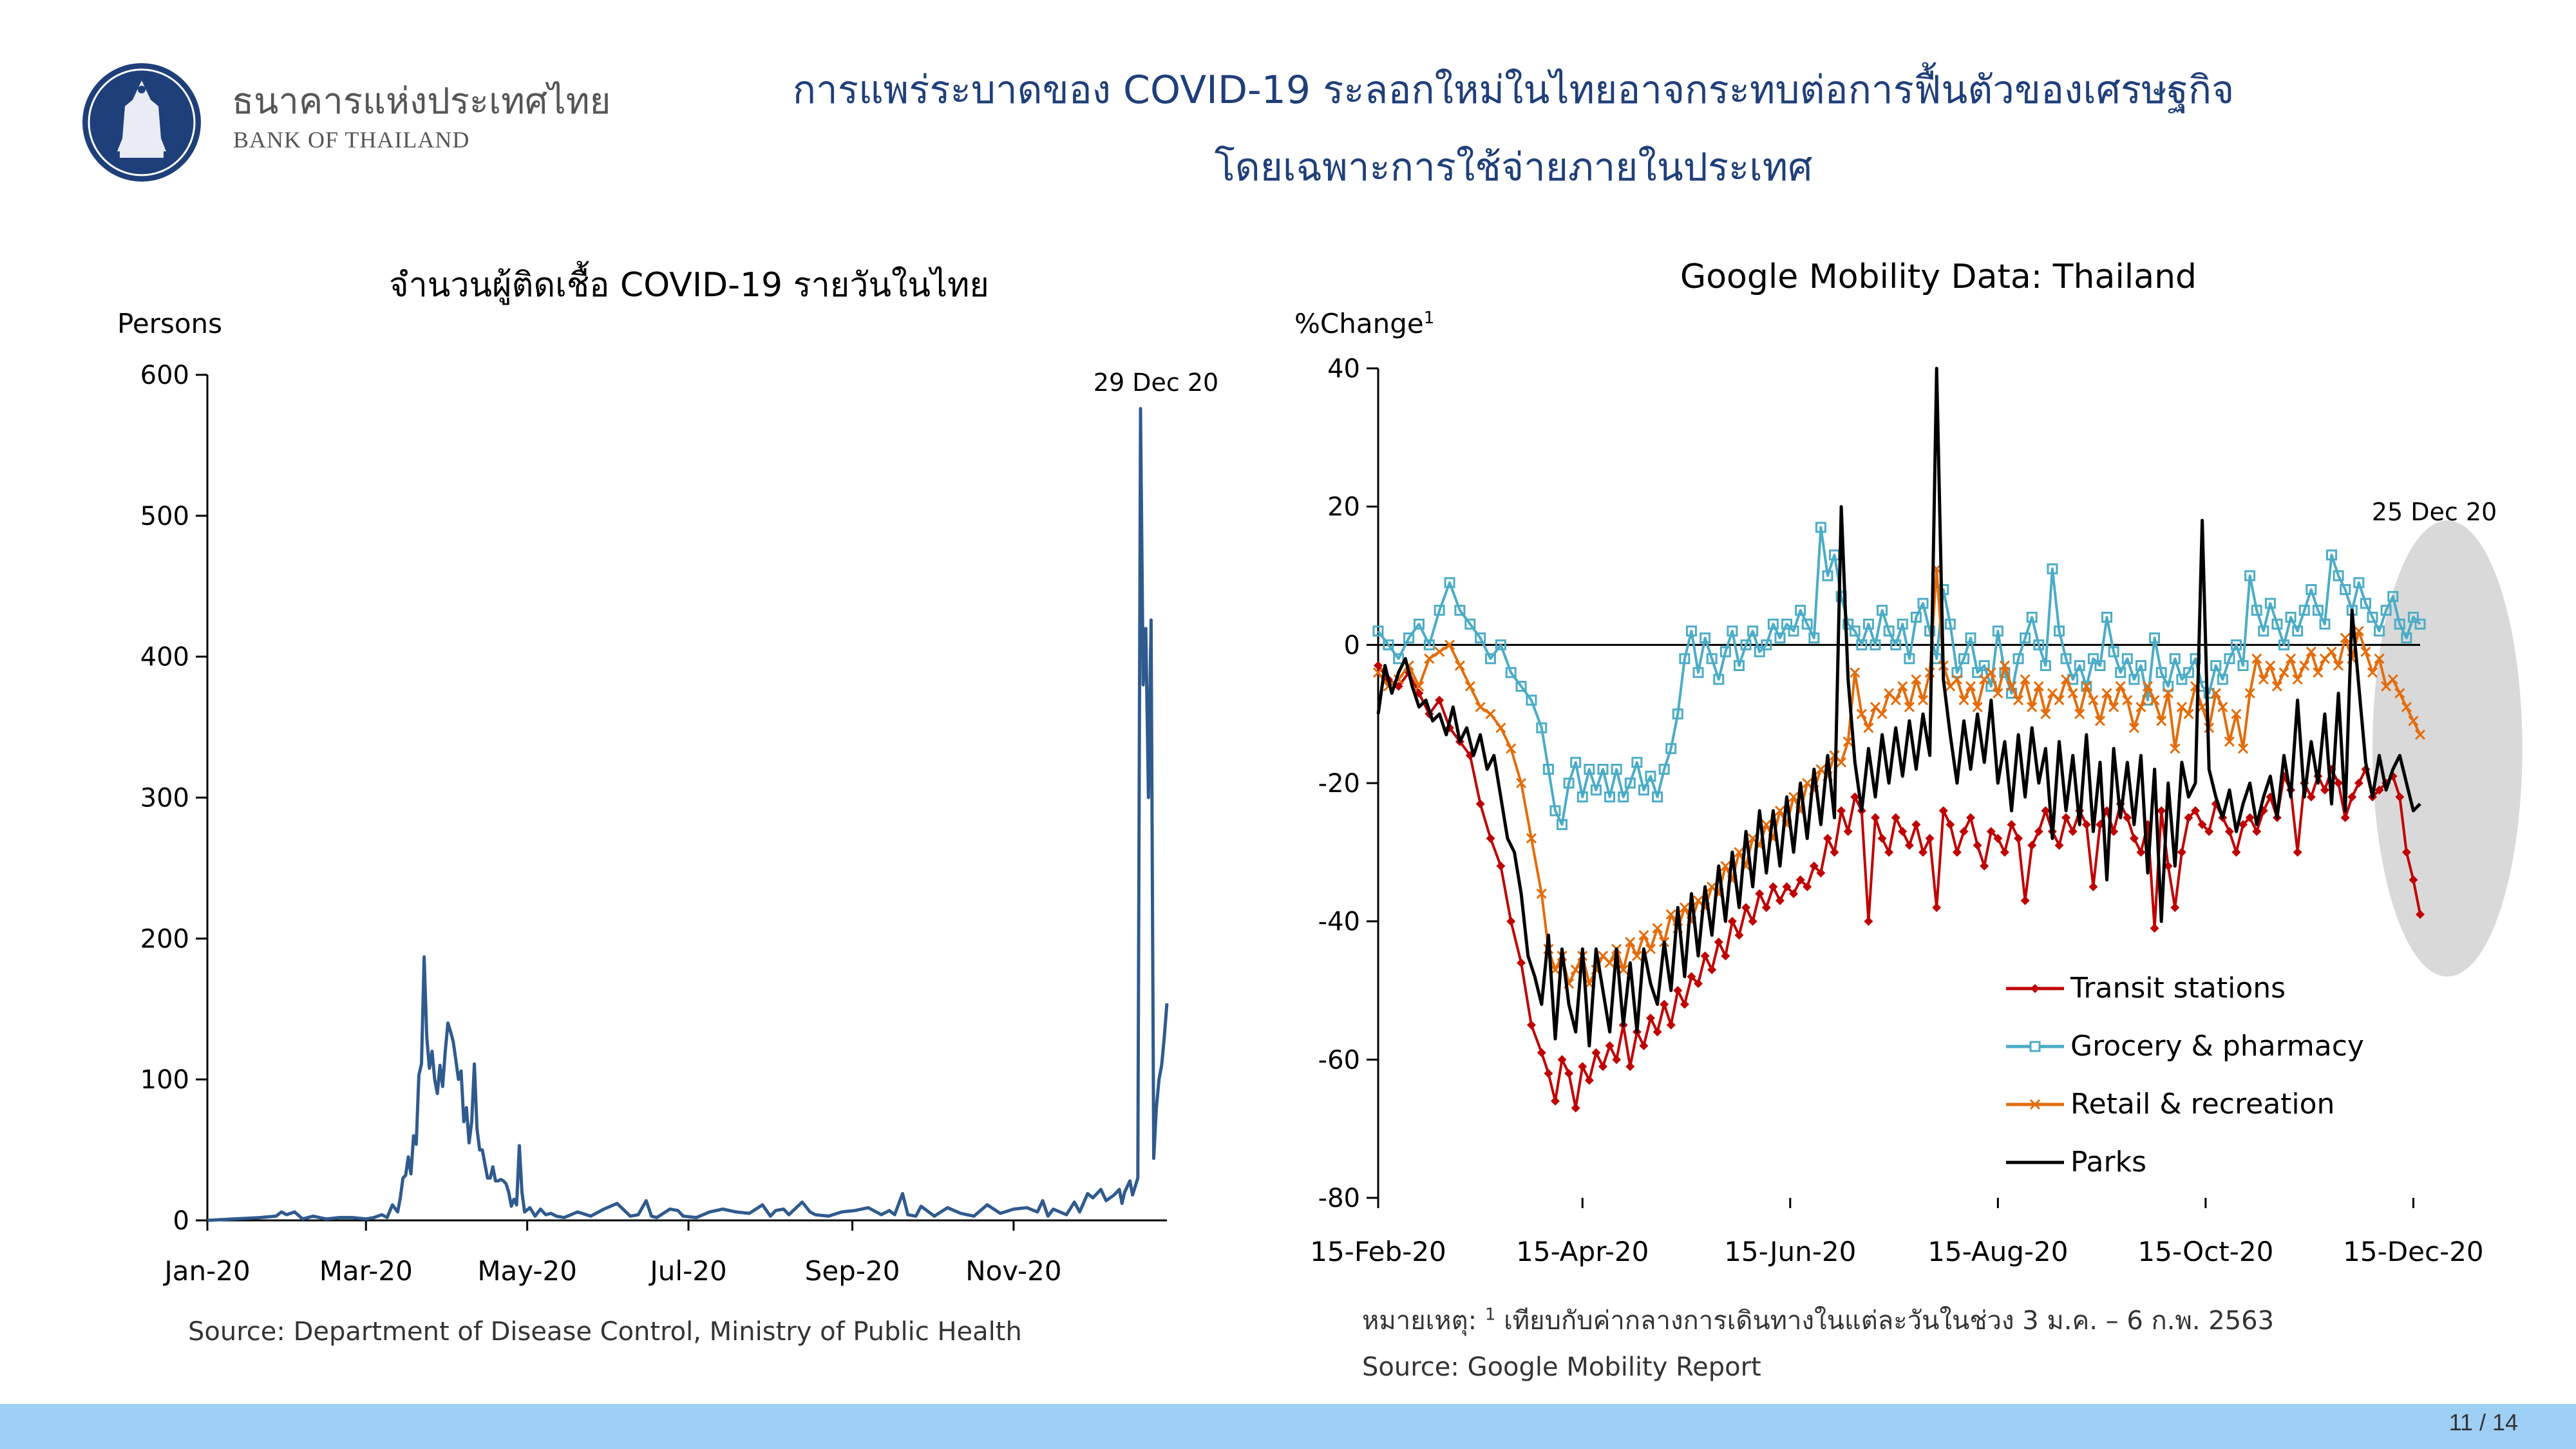 This screenshot has height=1449, width=2576. I want to click on y-tick-label: 40, so click(1343, 369).